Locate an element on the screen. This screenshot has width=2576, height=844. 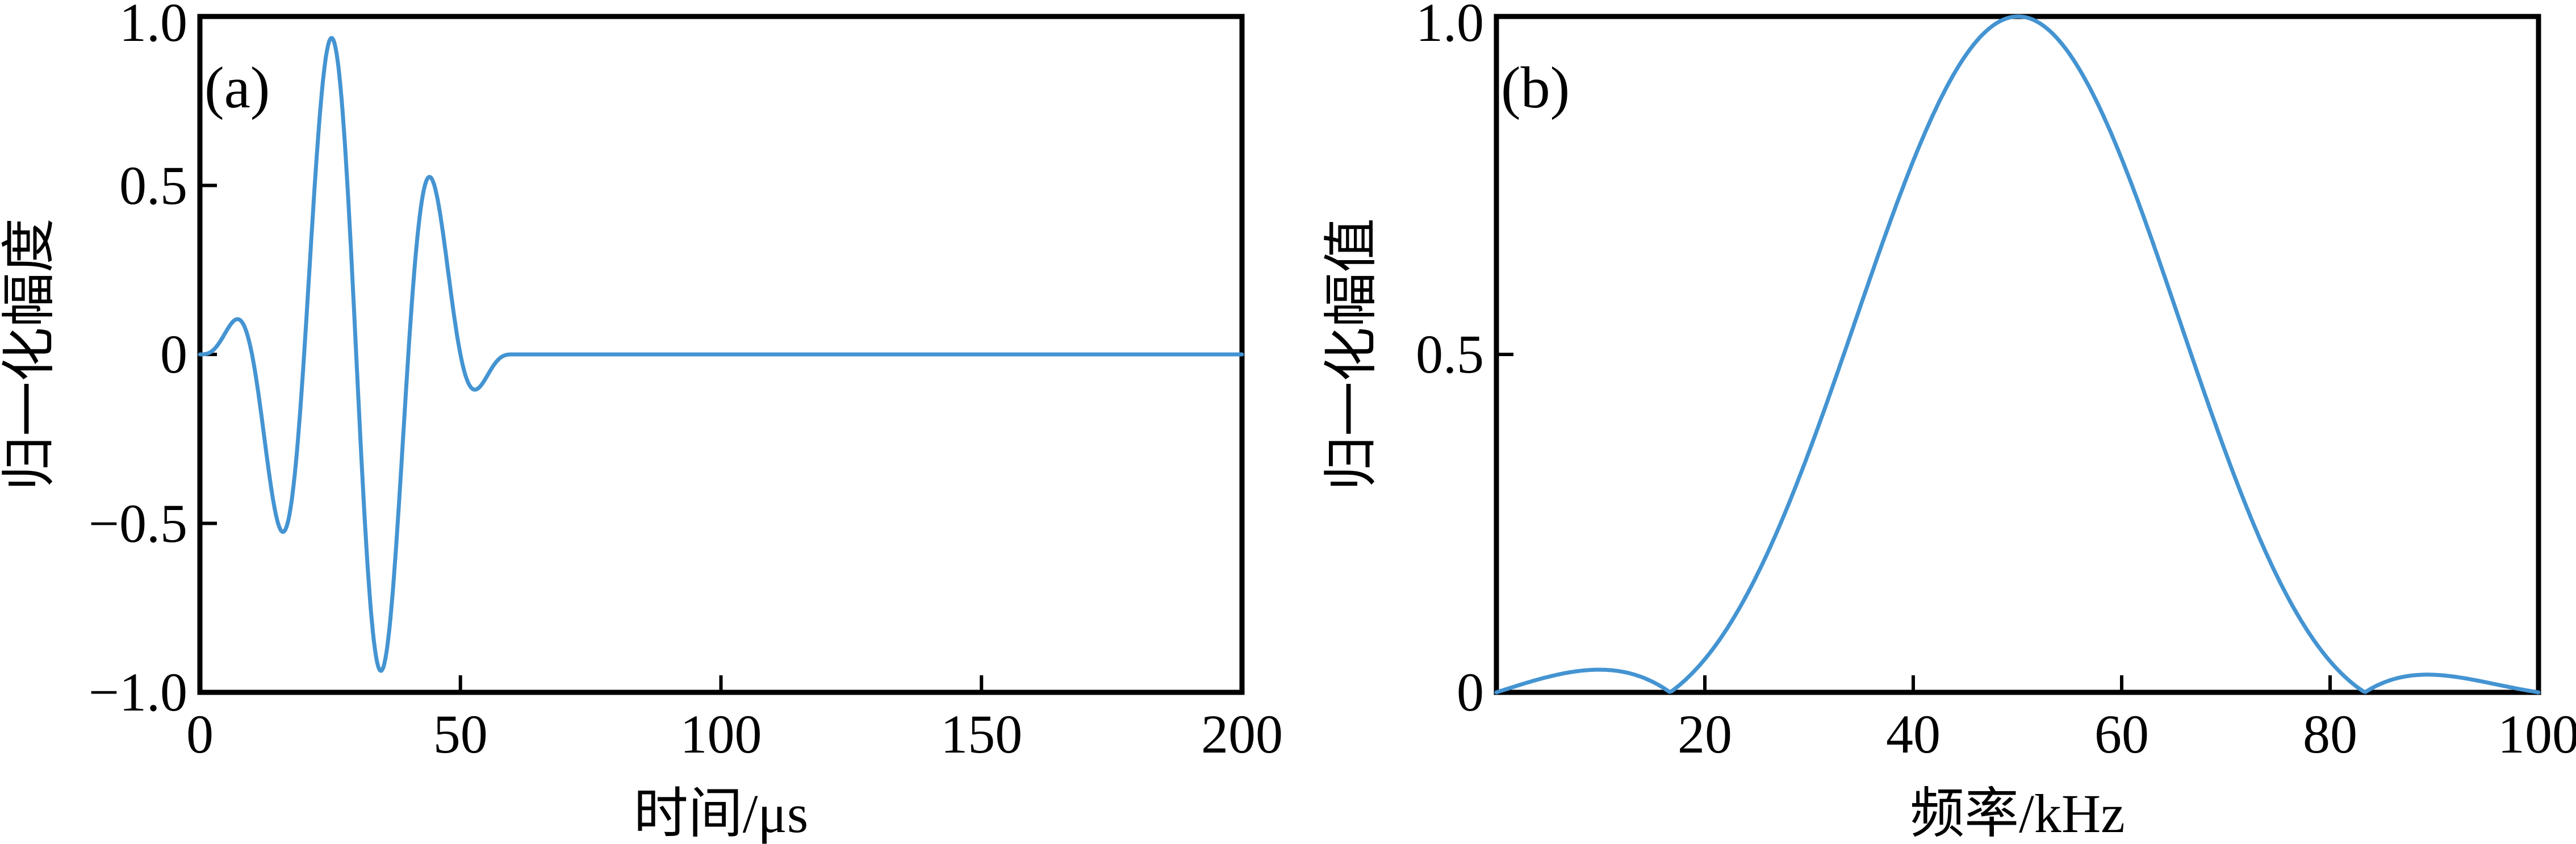
x-tick-label: 80 is located at coordinates (2330, 734).